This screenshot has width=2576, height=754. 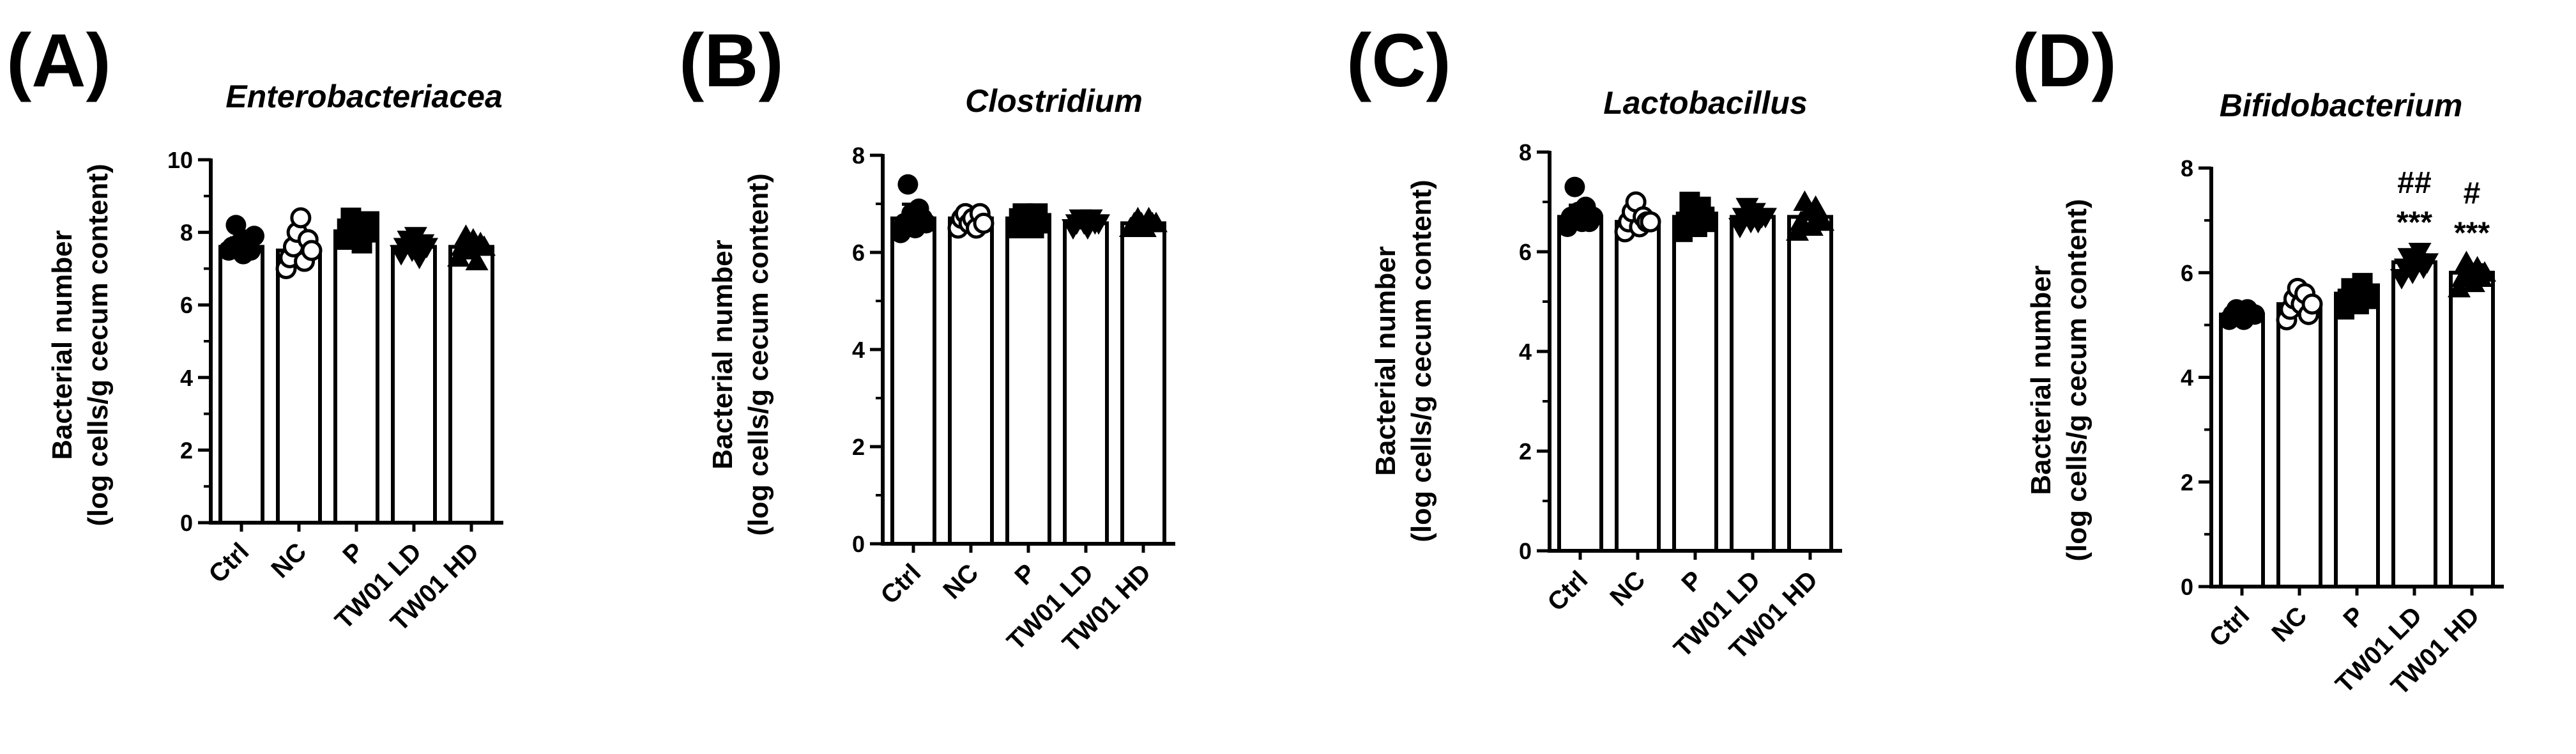 I want to click on panel-c-ylabel-line1: Bacterial number, so click(x=1385, y=360).